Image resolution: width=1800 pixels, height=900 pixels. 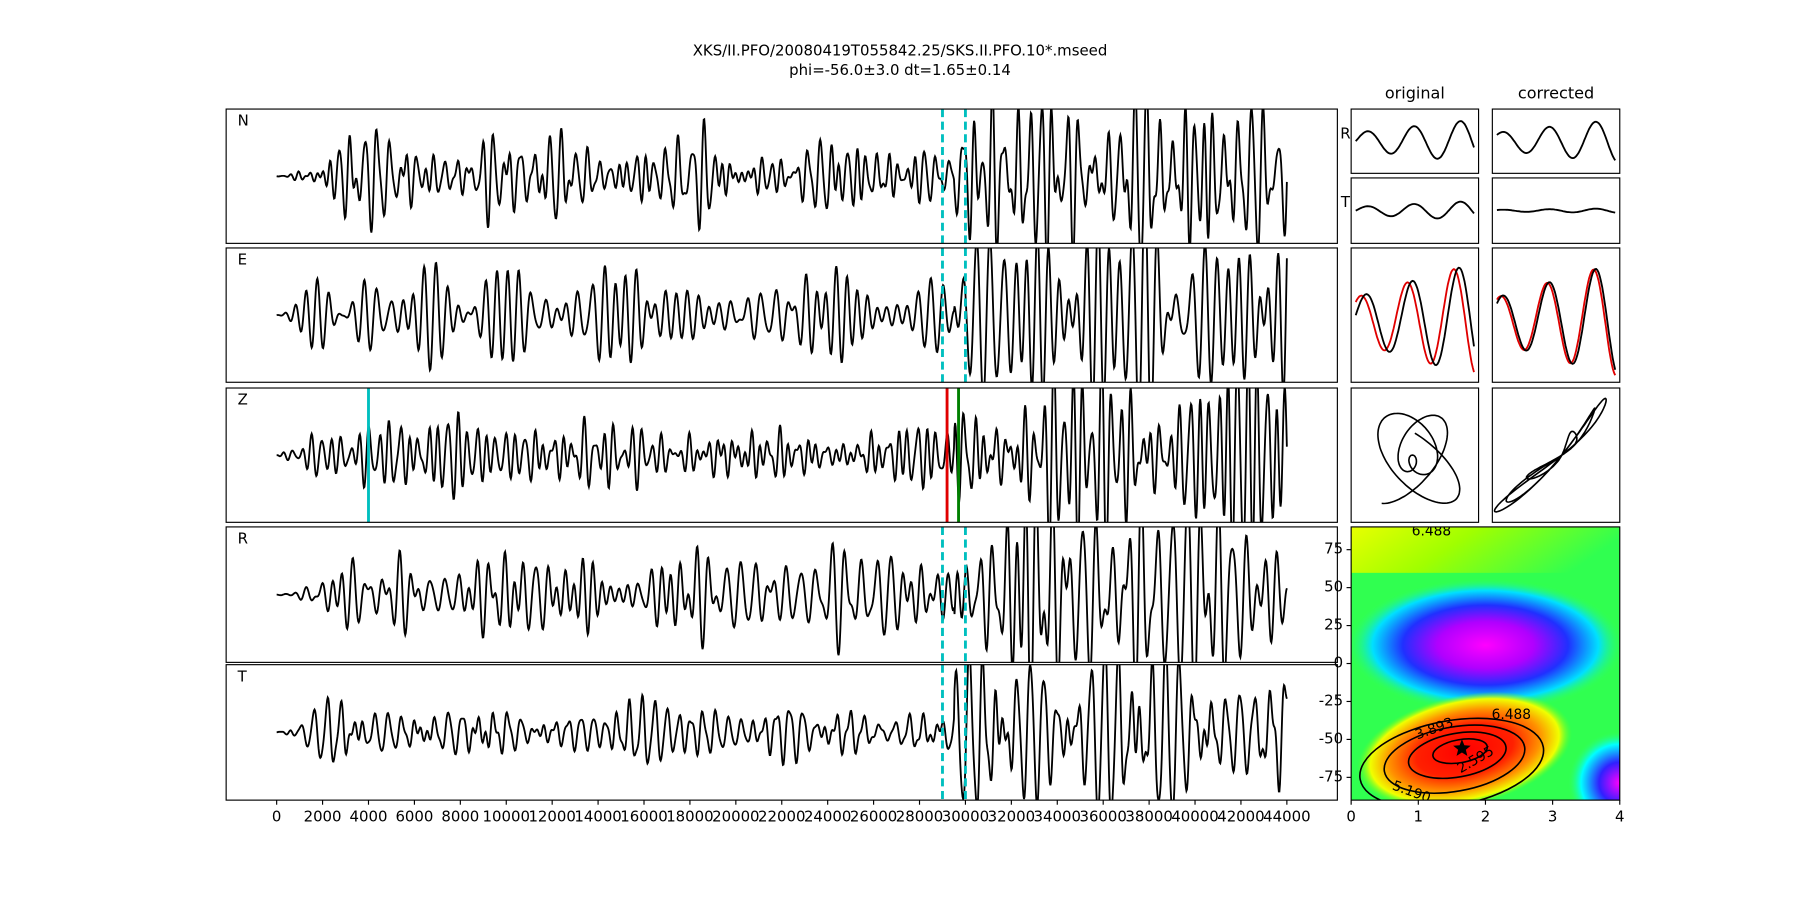 I want to click on best-estimate, so click(x=1462, y=747).